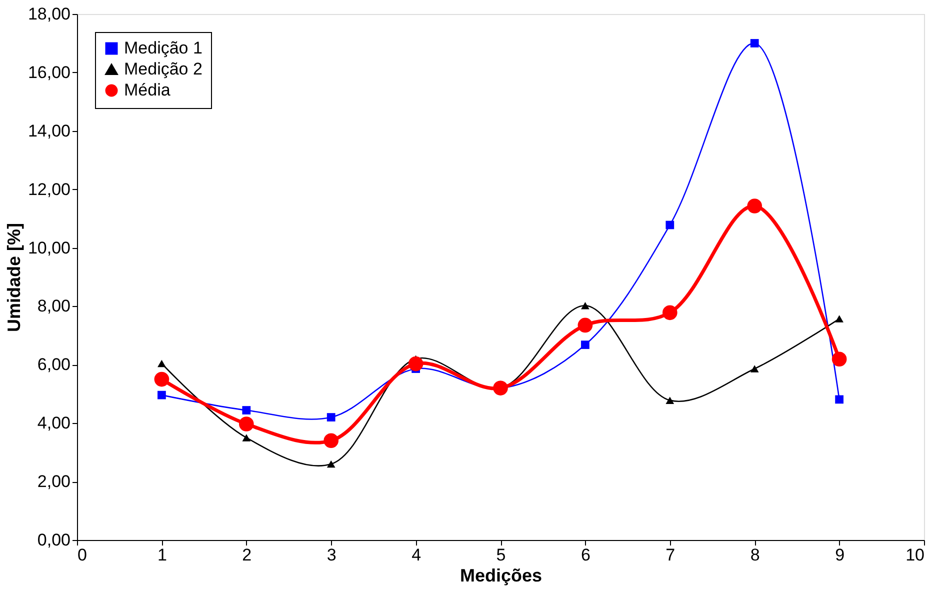  What do you see at coordinates (585, 555) in the screenshot?
I see `x-tick-label: 6` at bounding box center [585, 555].